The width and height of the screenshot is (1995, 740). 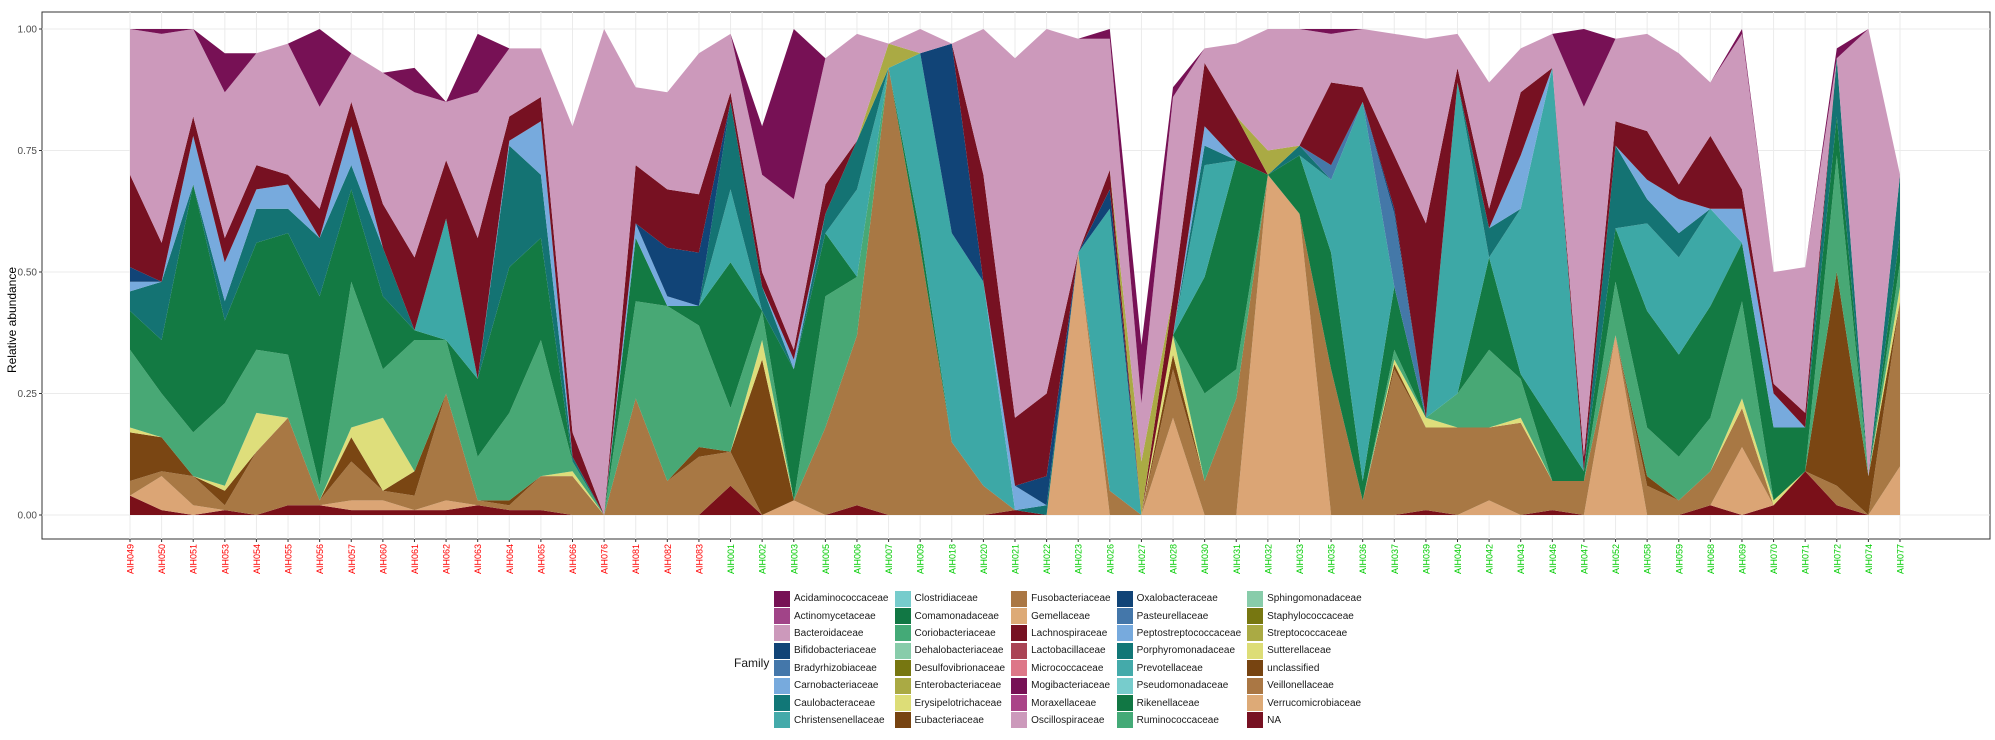 What do you see at coordinates (835, 616) in the screenshot?
I see `legend-label: Actinomycetaceae` at bounding box center [835, 616].